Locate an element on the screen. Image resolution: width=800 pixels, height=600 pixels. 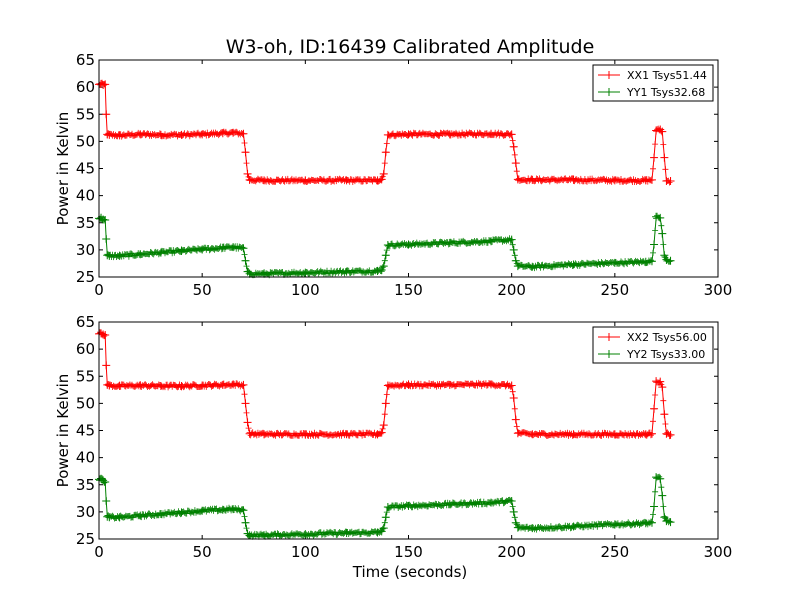
legend-label: XX2 Tsys56.00 is located at coordinates (667, 337).